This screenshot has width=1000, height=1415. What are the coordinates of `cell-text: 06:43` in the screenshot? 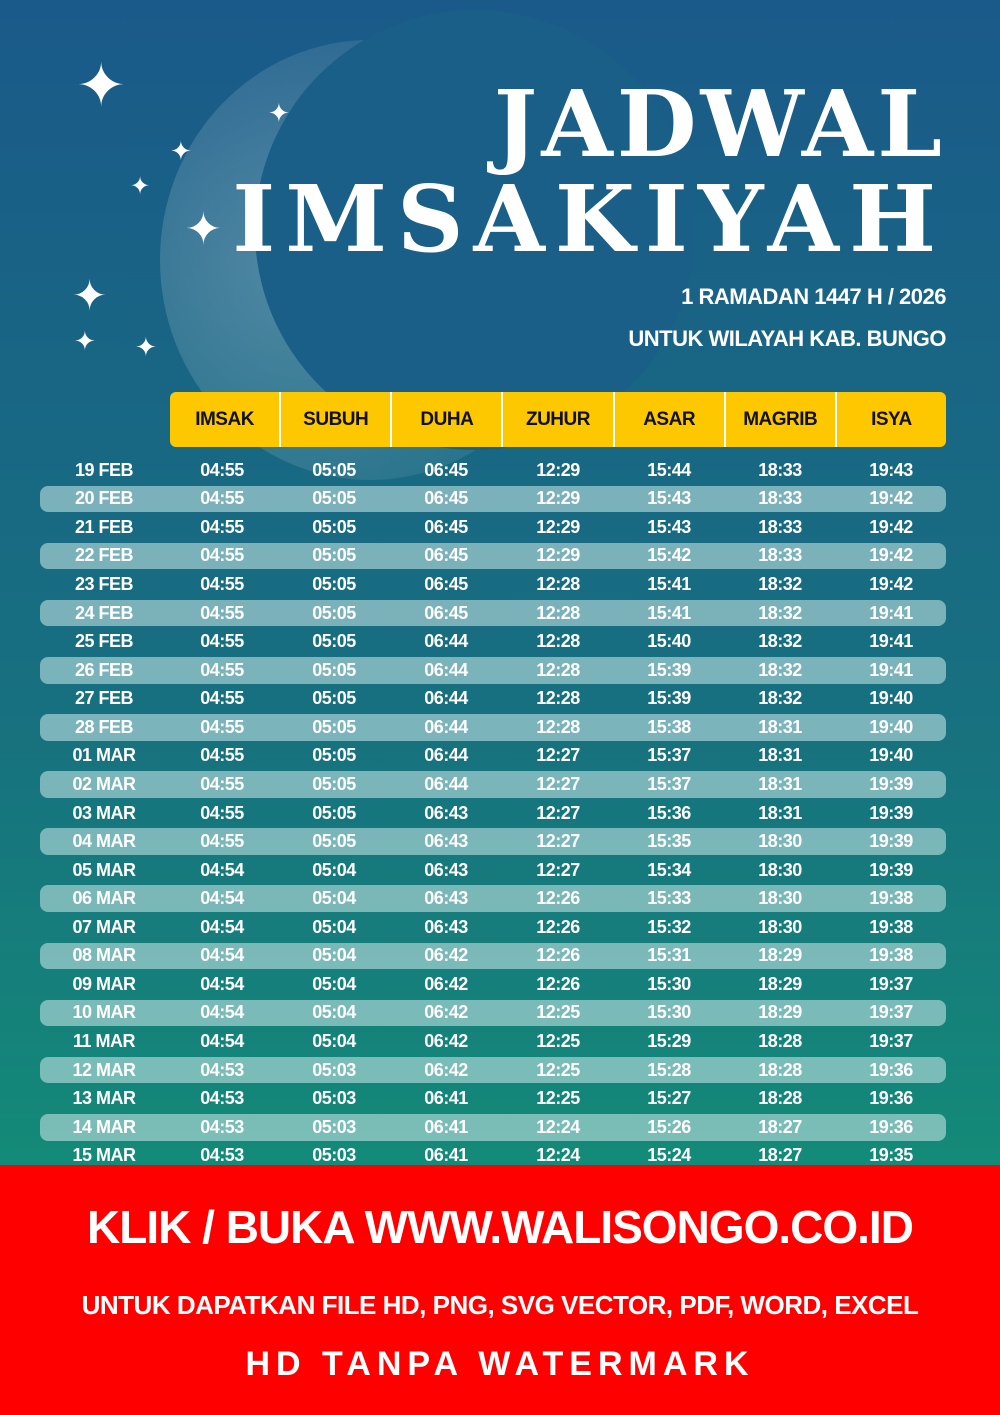 It's located at (446, 841).